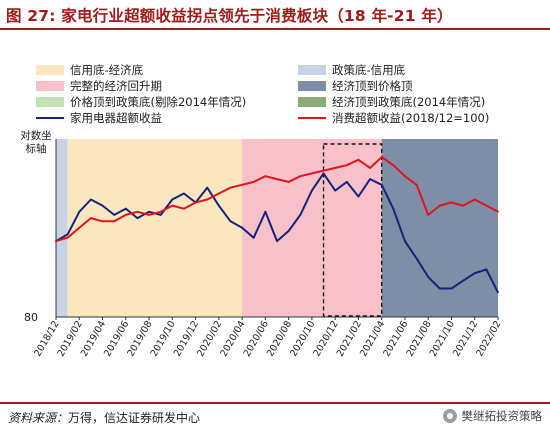 The height and width of the screenshot is (433, 550). I want to click on legend-item-economy-top-to-policy-2014: 经济顶到政策底(2014年情况), so click(391, 102).